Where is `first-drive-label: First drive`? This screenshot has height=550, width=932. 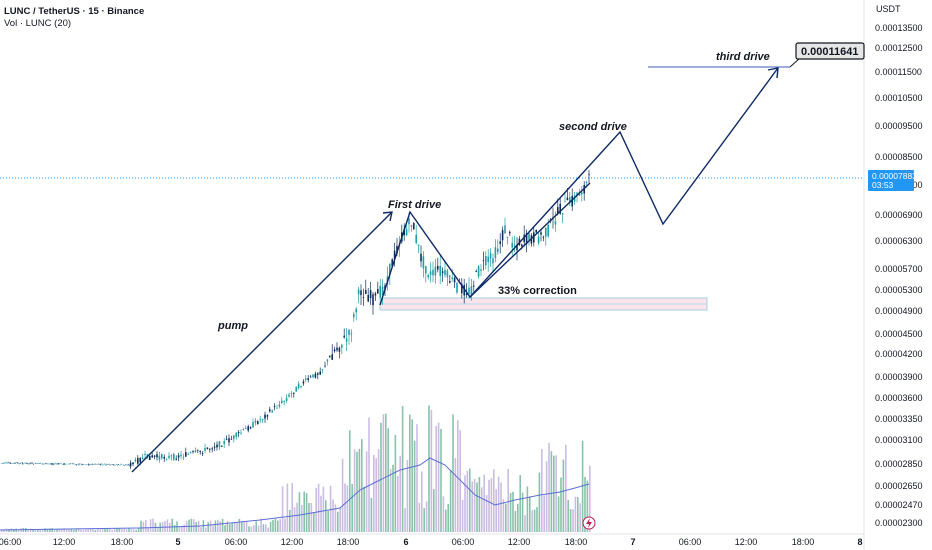
first-drive-label: First drive is located at coordinates (414, 205).